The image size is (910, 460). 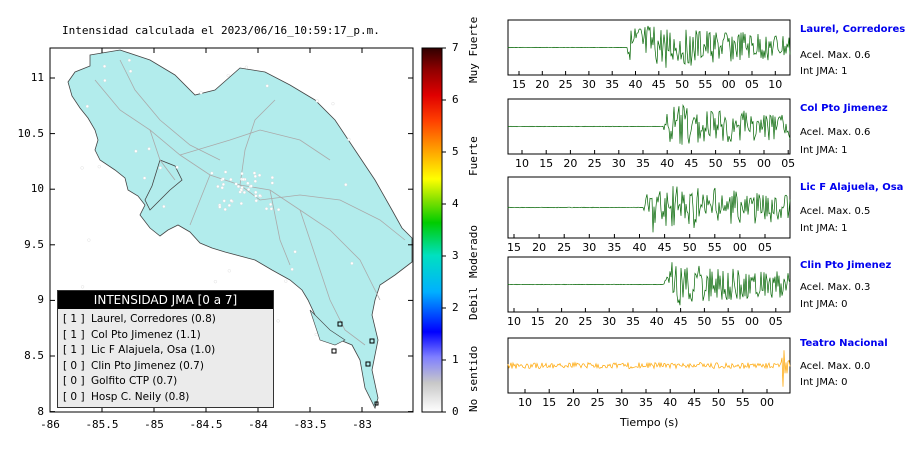 What do you see at coordinates (40, 411) in the screenshot?
I see `map-y-tick-label: 8` at bounding box center [40, 411].